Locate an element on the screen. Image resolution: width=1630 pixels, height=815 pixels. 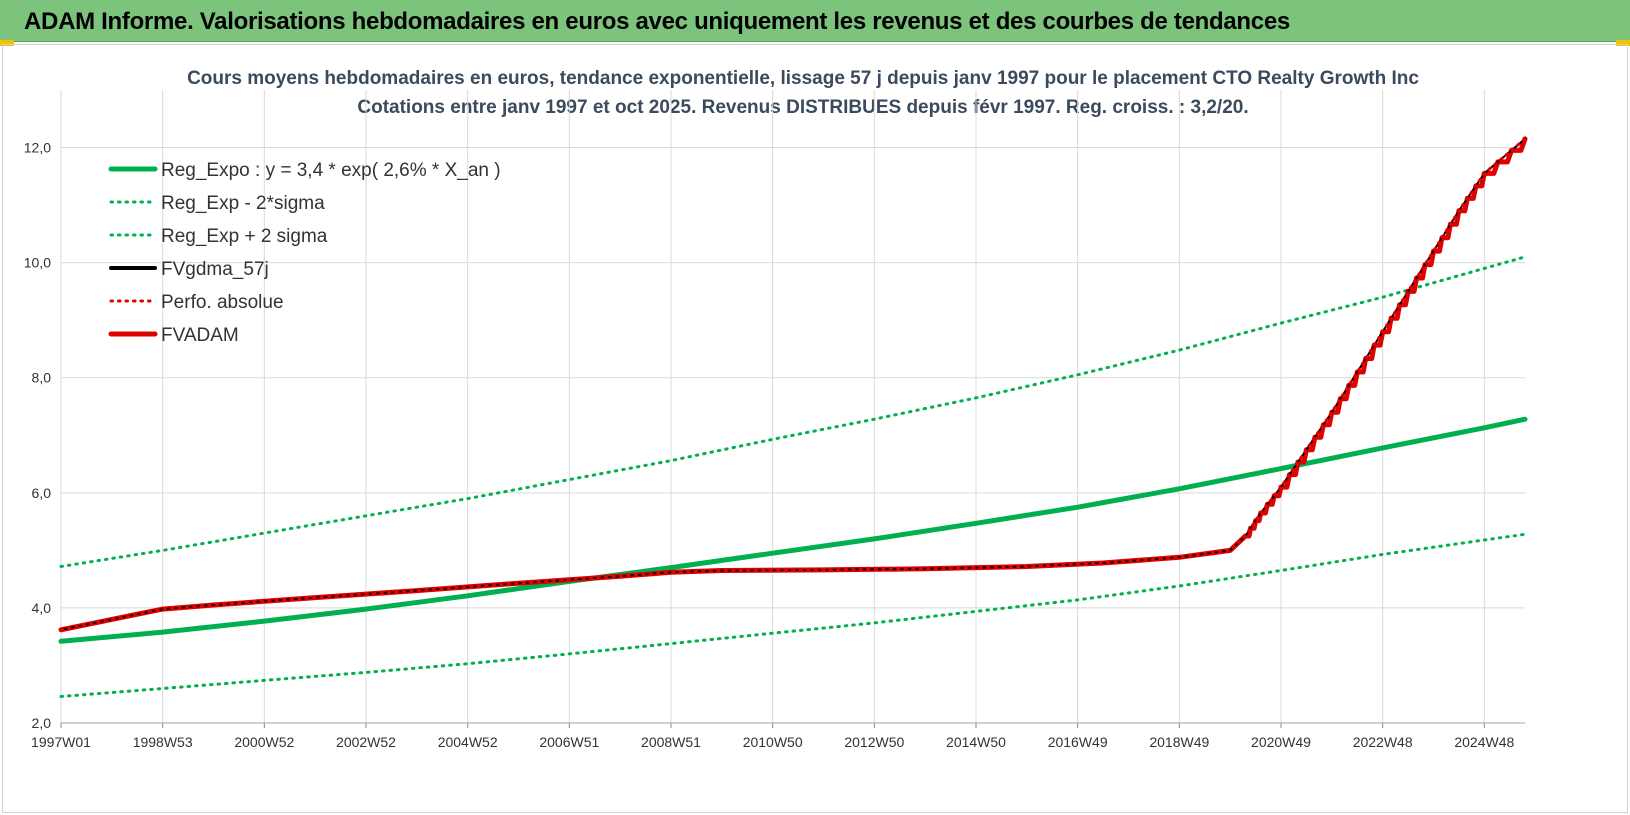
x-tick-label-3: 2002W52 is located at coordinates (366, 742).